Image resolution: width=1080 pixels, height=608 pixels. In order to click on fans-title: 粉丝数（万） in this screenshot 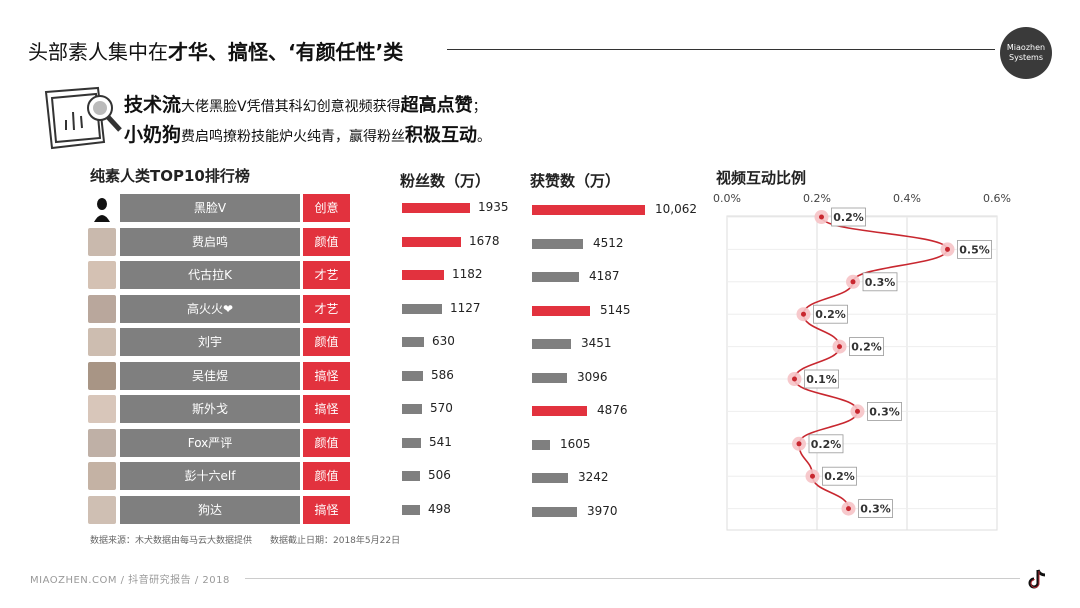, I will do `click(445, 181)`.